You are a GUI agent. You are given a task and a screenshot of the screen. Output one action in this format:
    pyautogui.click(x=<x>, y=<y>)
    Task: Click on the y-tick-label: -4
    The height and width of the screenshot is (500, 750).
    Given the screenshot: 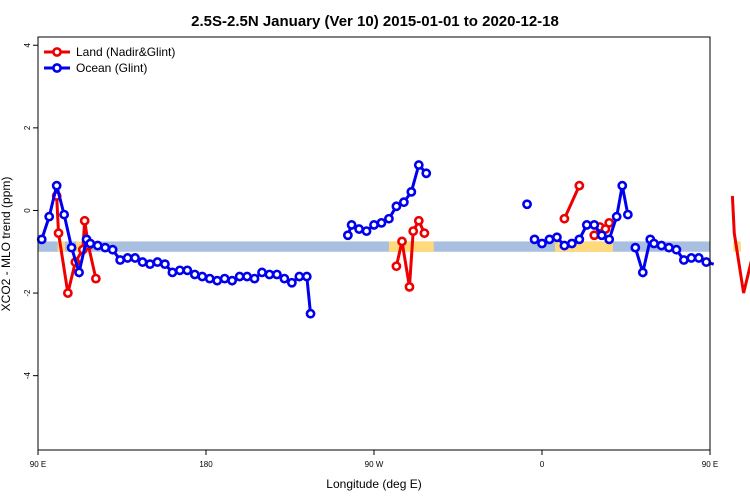 What is the action you would take?
    pyautogui.click(x=27, y=376)
    